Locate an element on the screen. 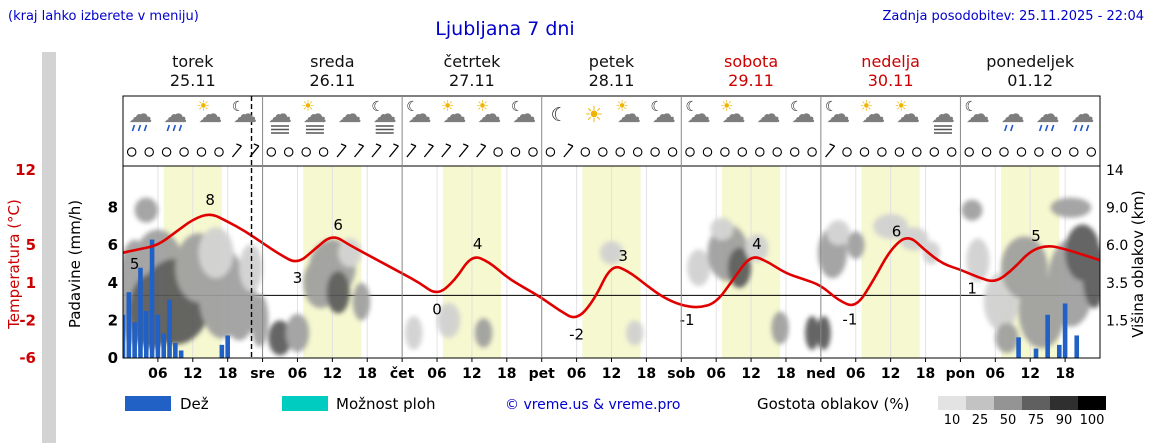  svg-text: 6 is located at coordinates (113, 245).